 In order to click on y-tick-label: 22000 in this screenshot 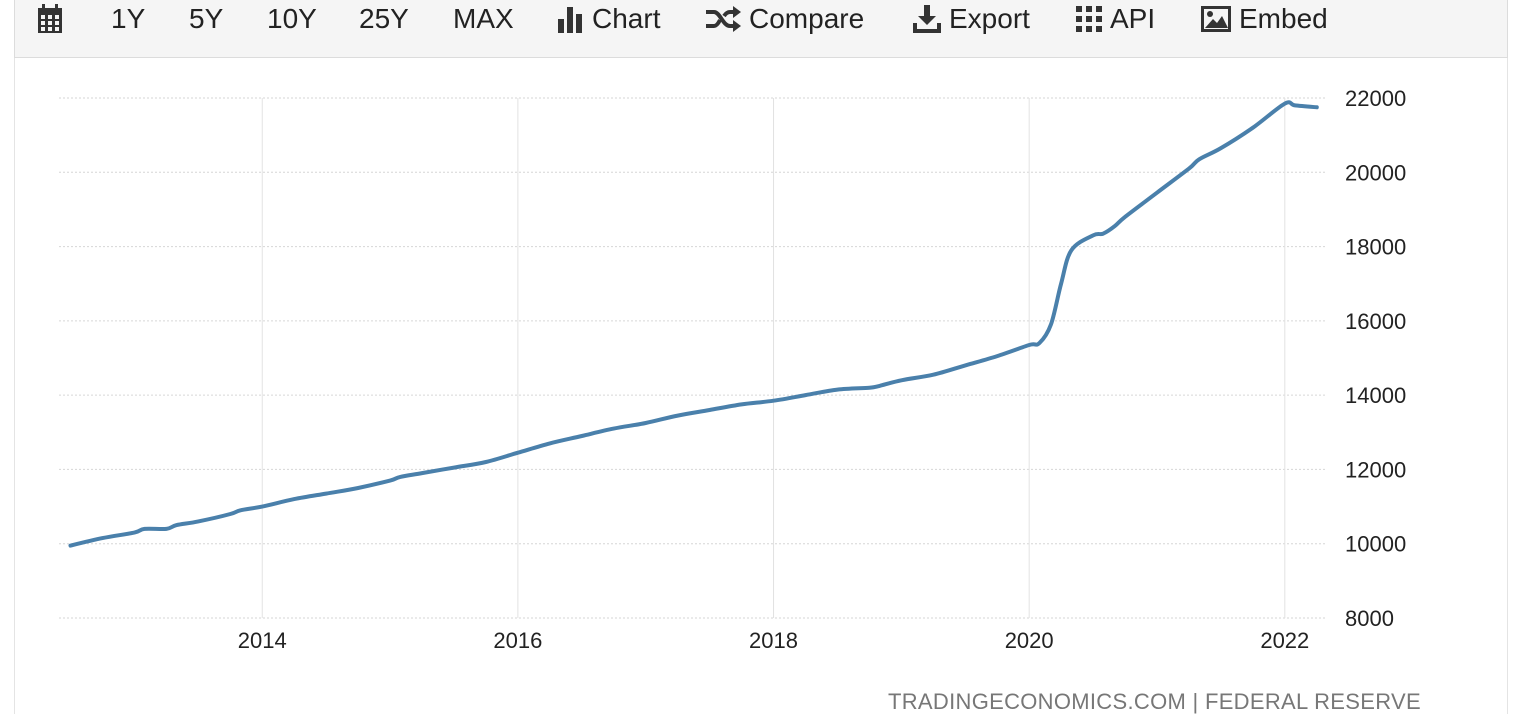, I will do `click(1375, 98)`.